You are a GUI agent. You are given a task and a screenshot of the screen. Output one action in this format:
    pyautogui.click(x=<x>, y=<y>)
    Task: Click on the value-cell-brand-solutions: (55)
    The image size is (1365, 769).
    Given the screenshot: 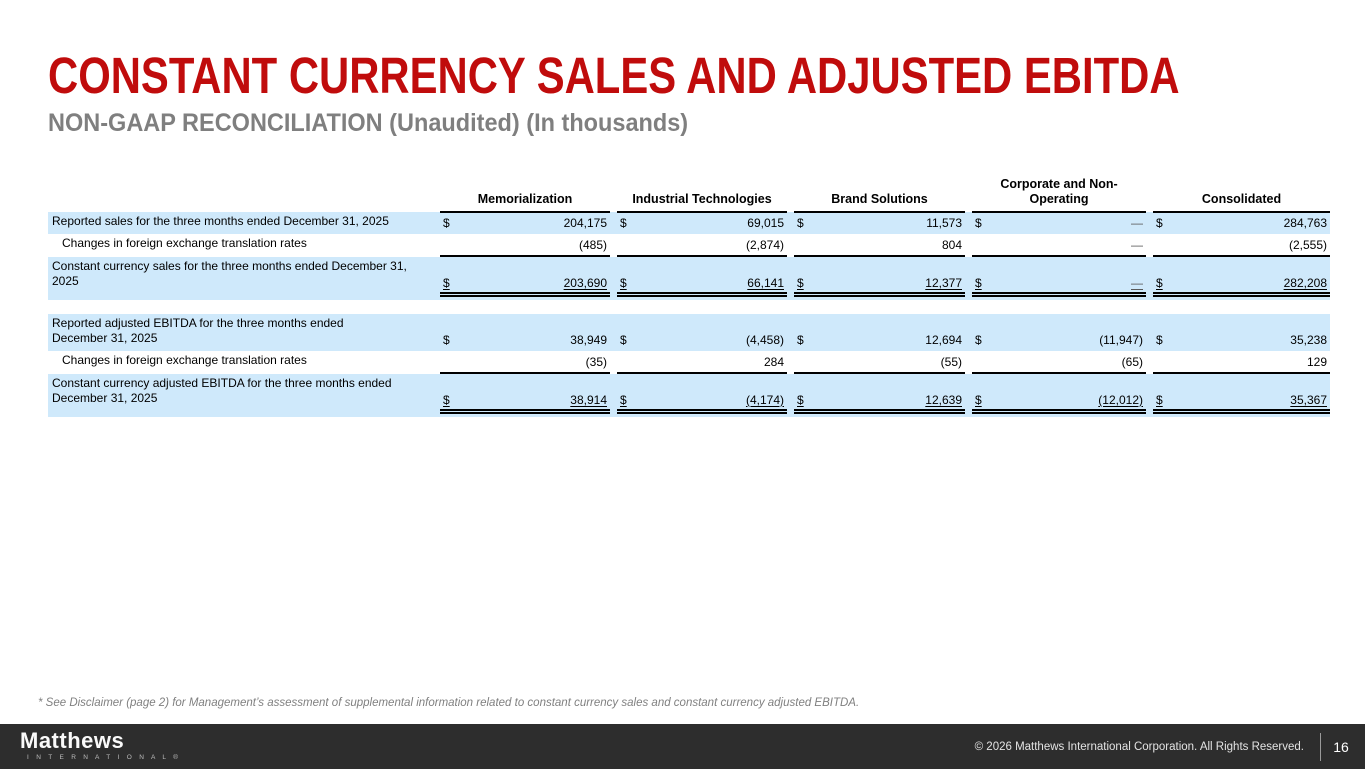 What is the action you would take?
    pyautogui.click(x=879, y=362)
    